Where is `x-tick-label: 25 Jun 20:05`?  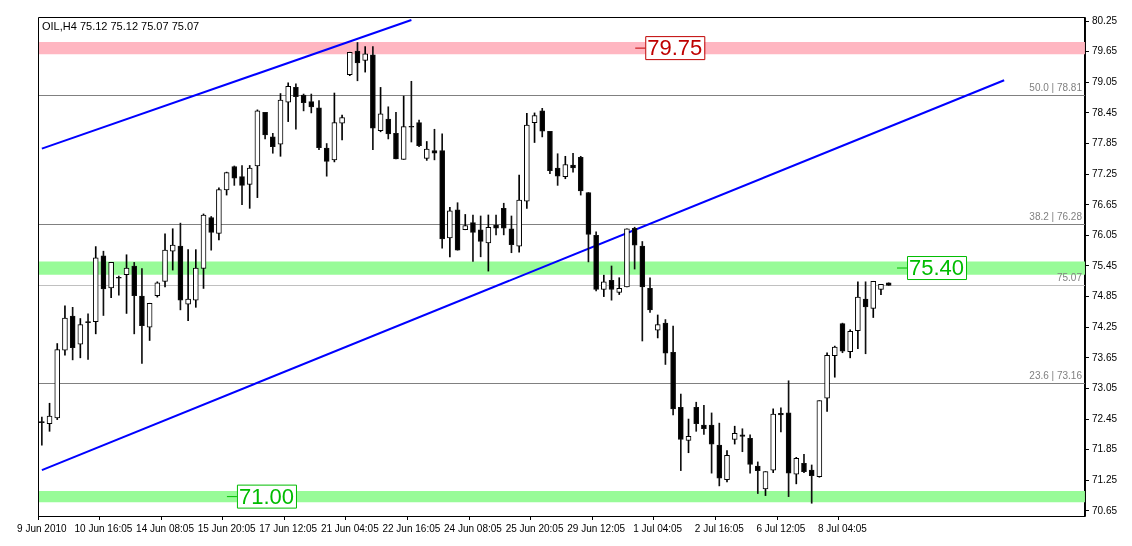 x-tick-label: 25 Jun 20:05 is located at coordinates (534, 528).